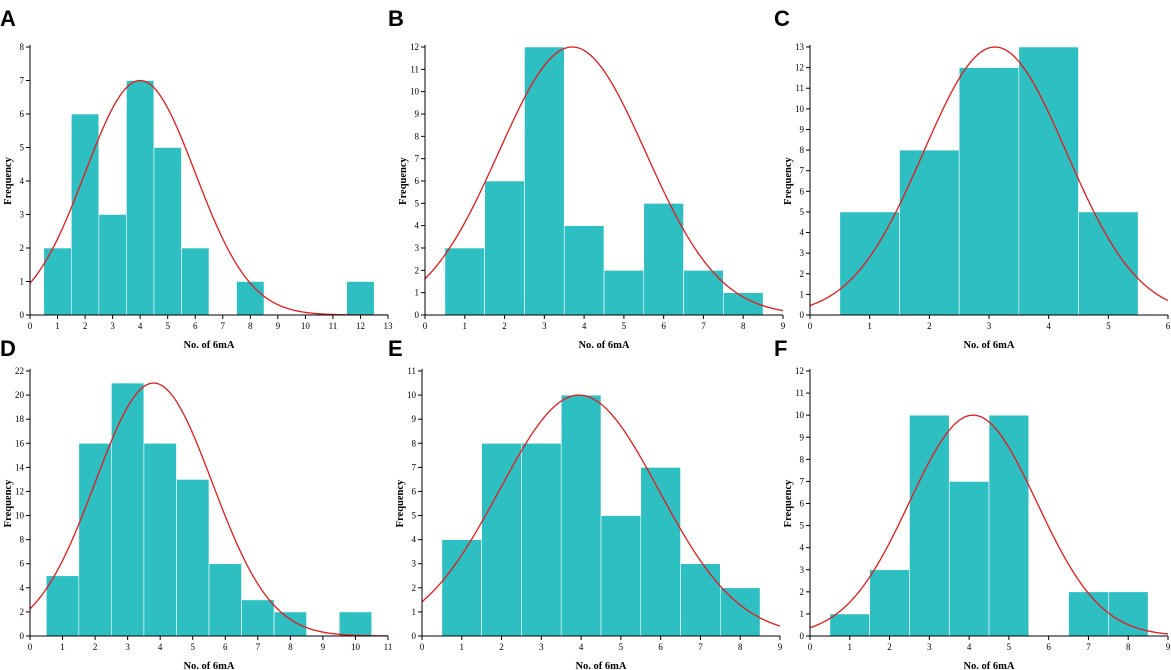 This screenshot has height=670, width=1171. I want to click on panel-letter: B, so click(396, 18).